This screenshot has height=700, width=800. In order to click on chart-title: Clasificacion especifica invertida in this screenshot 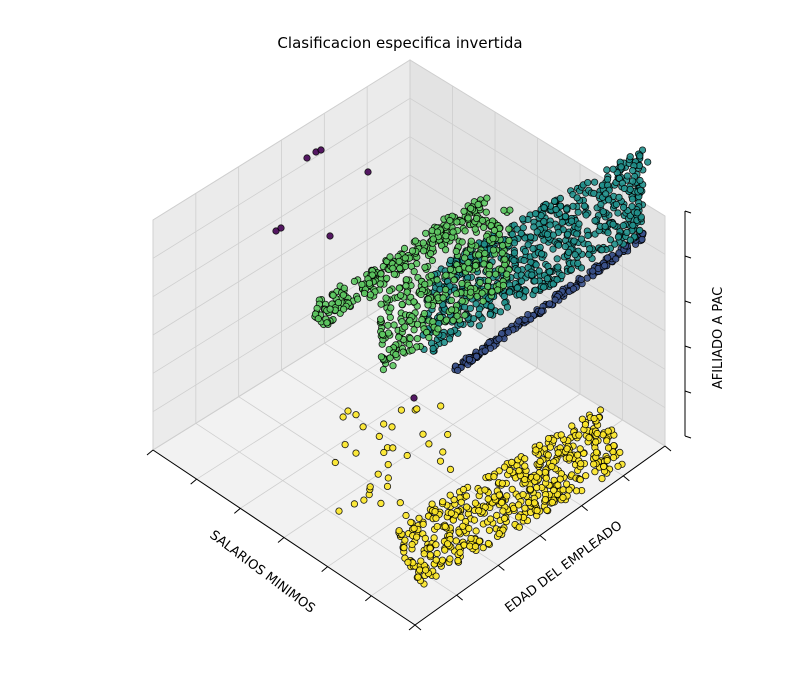, I will do `click(399, 43)`.